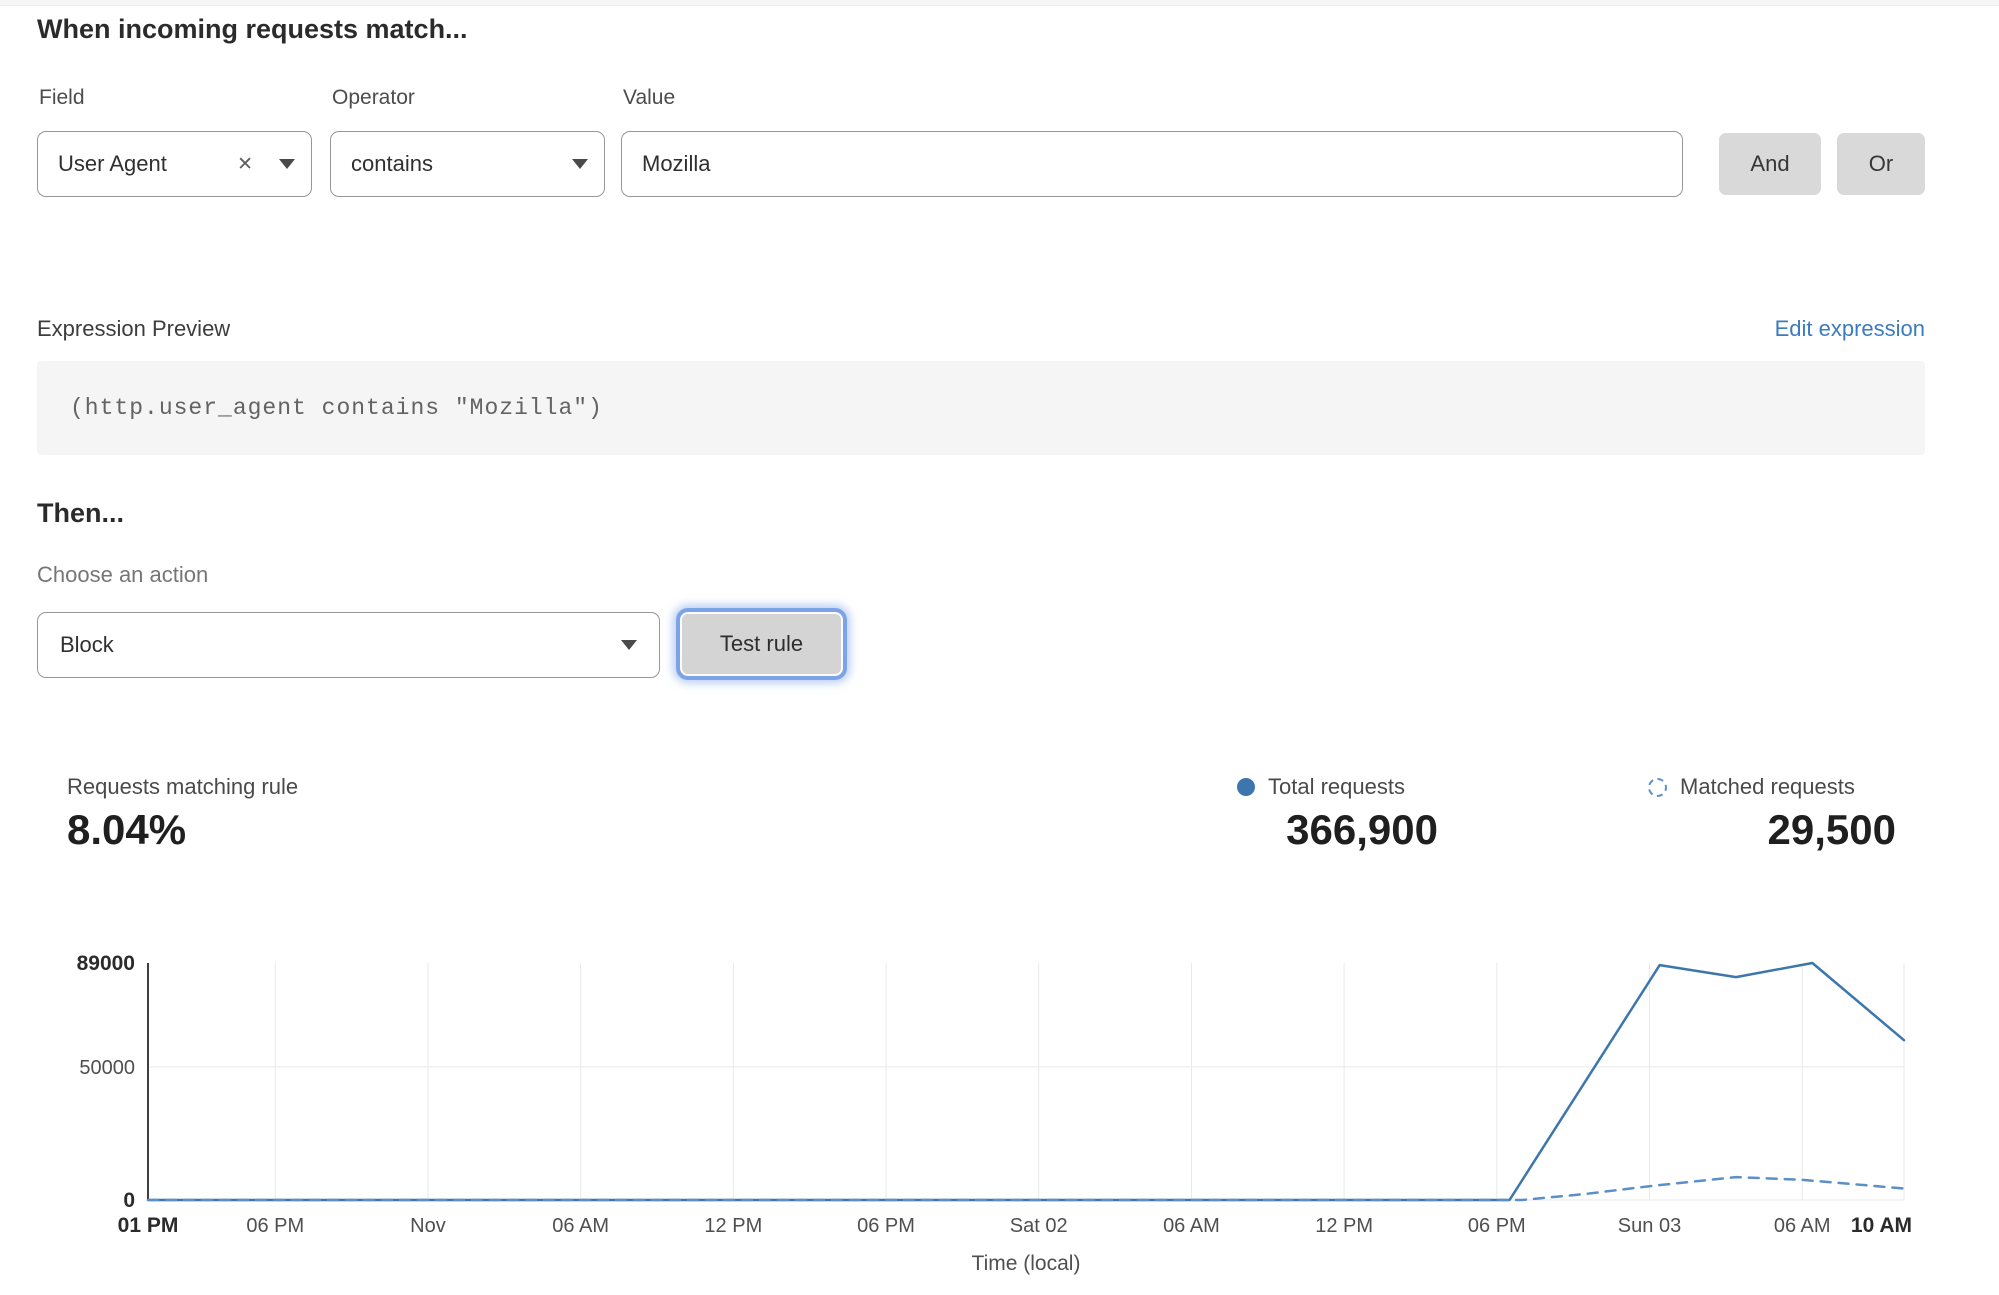 The width and height of the screenshot is (1999, 1295). Describe the element at coordinates (1362, 829) in the screenshot. I see `total-requests-value: 366,900` at that location.